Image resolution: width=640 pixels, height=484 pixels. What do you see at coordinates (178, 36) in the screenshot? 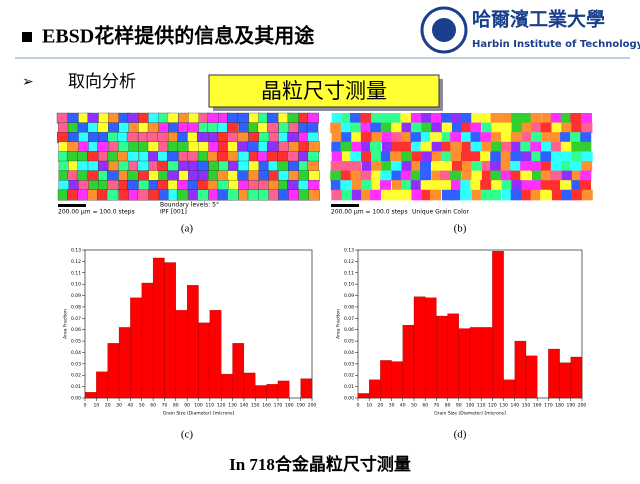
I see `slide-title: EBSD花样提供的信息及其用途` at bounding box center [178, 36].